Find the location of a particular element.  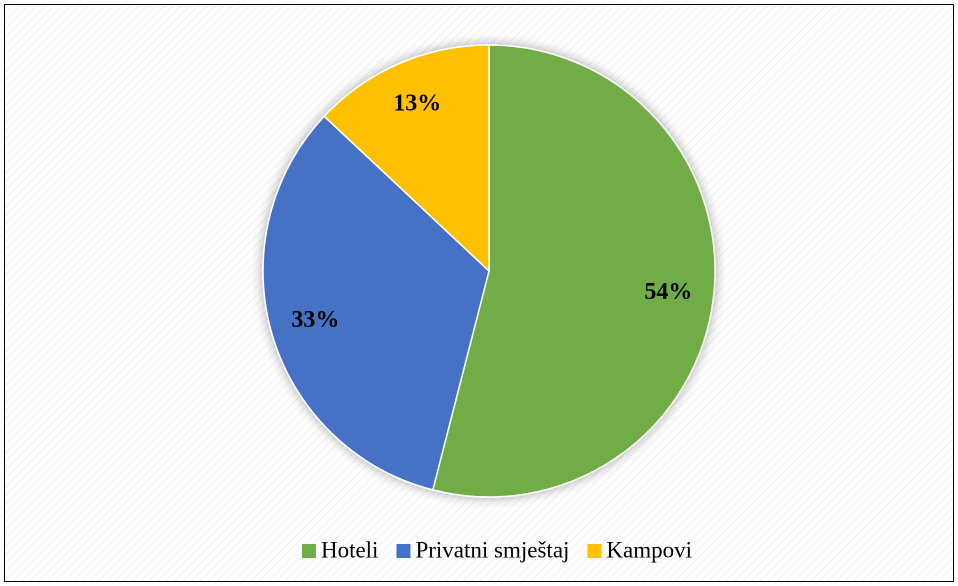

data-label: 33% is located at coordinates (315, 320).